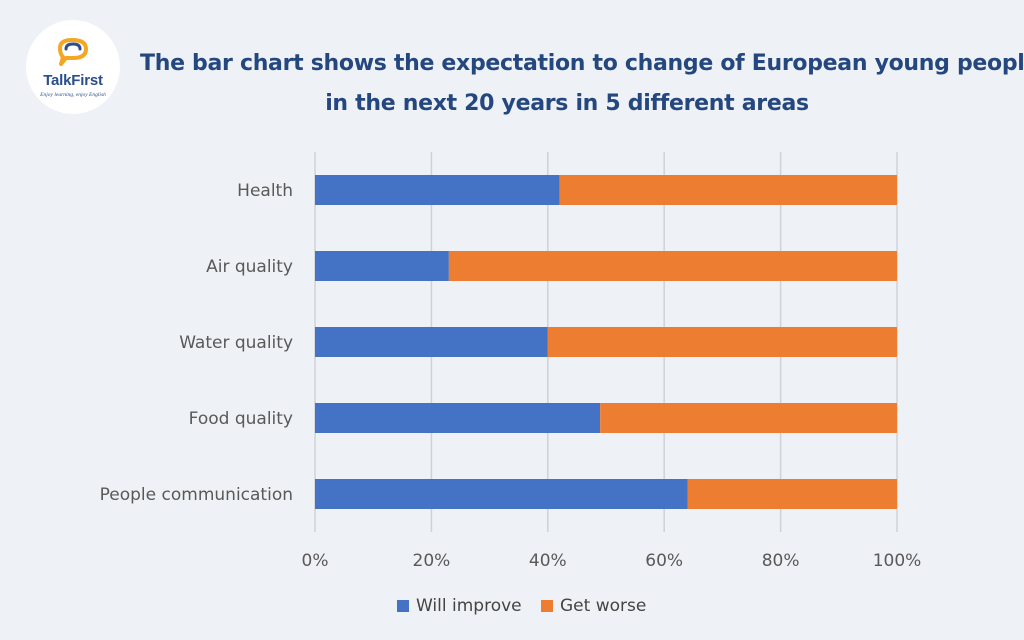 The height and width of the screenshot is (640, 1024). I want to click on legend-label: Get worse, so click(603, 606).